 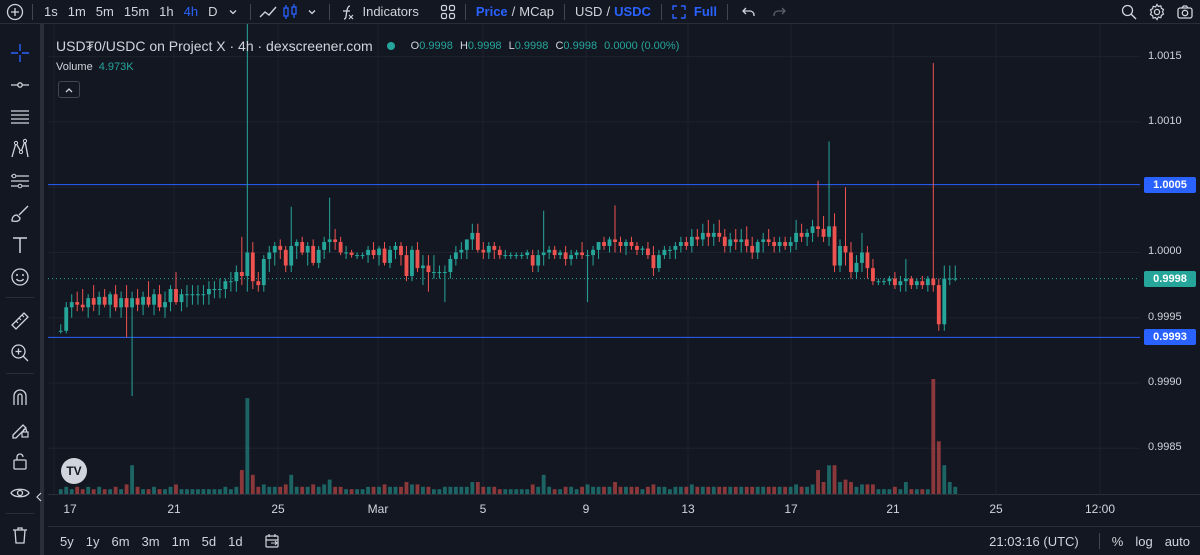 What do you see at coordinates (191, 11) in the screenshot?
I see `timeframe-4h: 4h` at bounding box center [191, 11].